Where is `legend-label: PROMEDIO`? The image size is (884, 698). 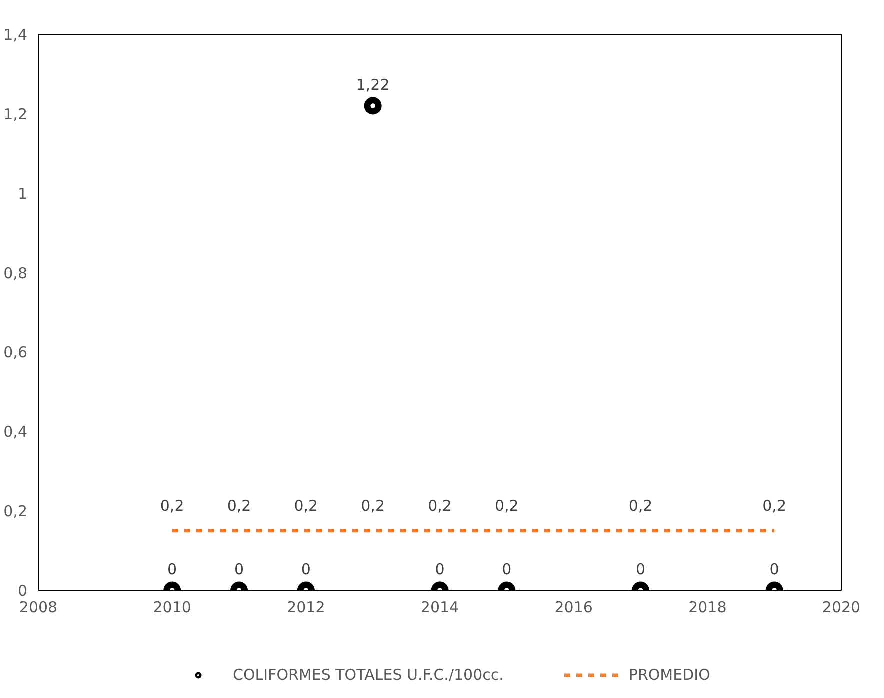
legend-label: PROMEDIO is located at coordinates (669, 675).